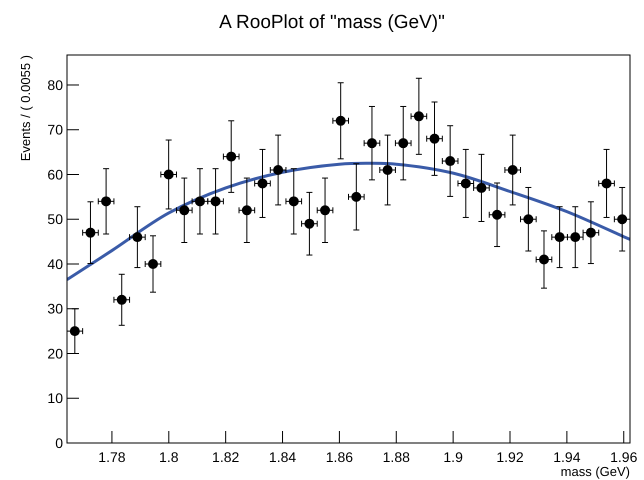 Image resolution: width=644 pixels, height=480 pixels. Describe the element at coordinates (282, 457) in the screenshot. I see `x-tick-label: 1.84` at that location.